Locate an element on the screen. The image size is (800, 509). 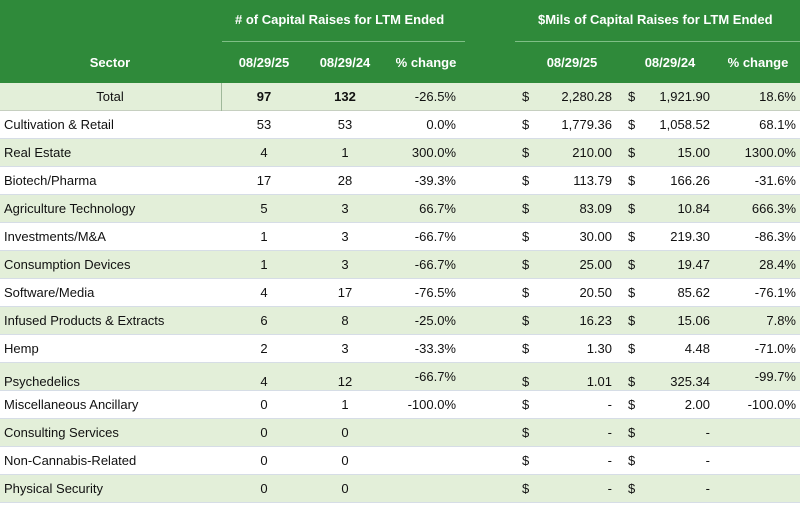
dollar-2024-cell: 1,921.90 is located at coordinates (684, 96).